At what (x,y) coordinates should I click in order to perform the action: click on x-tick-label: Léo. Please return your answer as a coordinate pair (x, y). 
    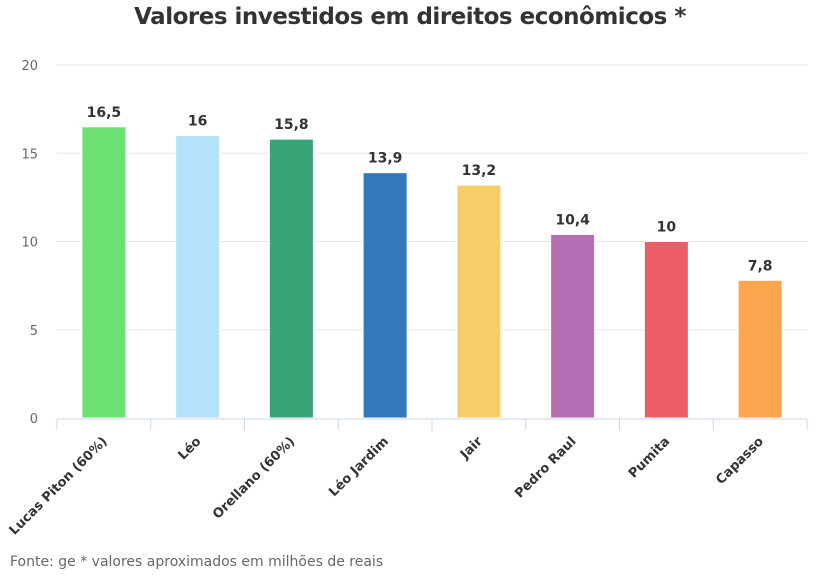
    Looking at the image, I should click on (189, 448).